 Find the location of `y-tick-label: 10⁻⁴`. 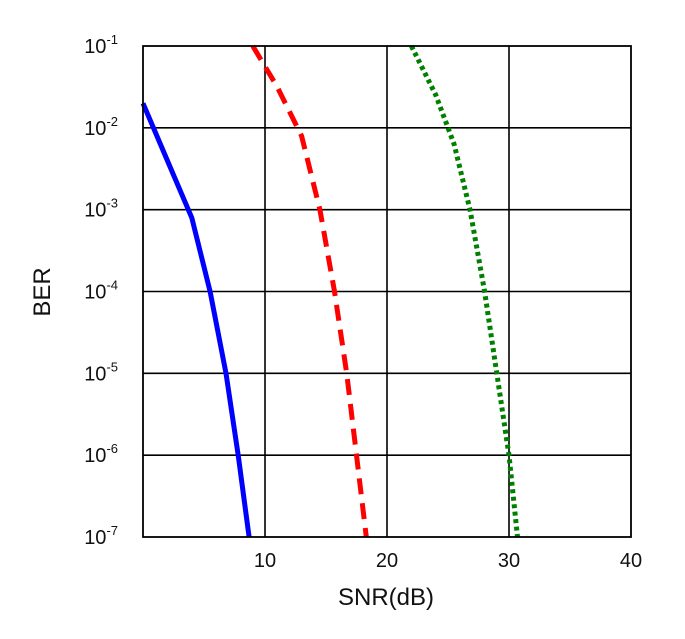

y-tick-label: 10⁻⁴ is located at coordinates (101, 291).